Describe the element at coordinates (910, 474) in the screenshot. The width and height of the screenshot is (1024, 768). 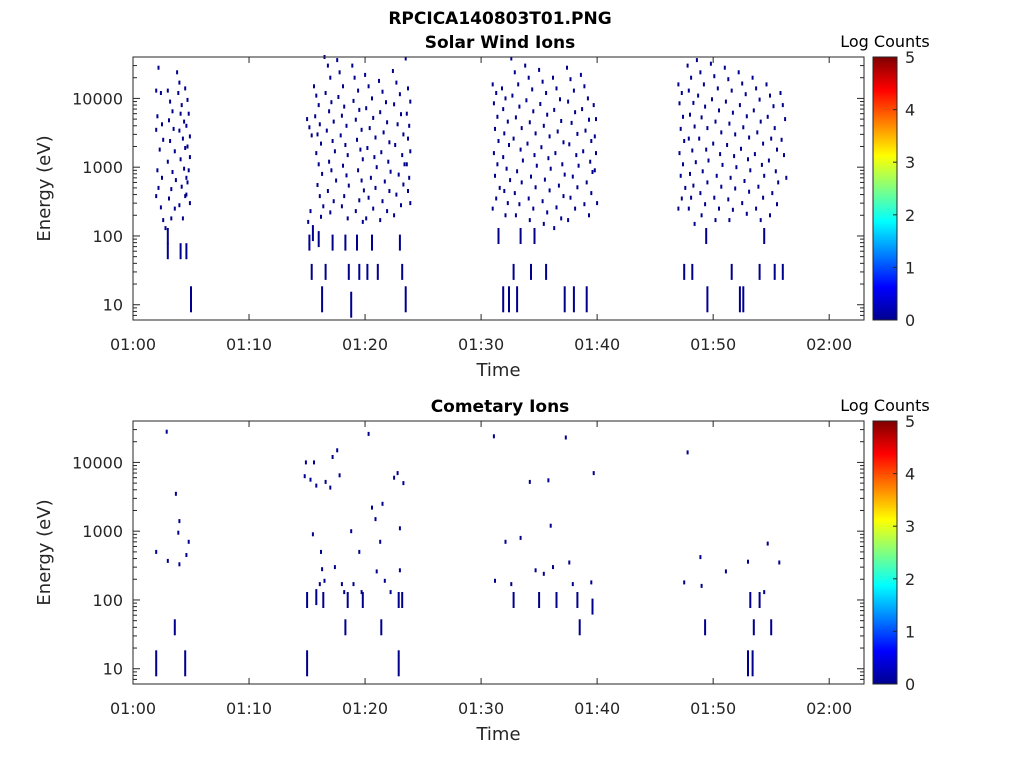
I see `colorbar-tick-label: 4` at that location.